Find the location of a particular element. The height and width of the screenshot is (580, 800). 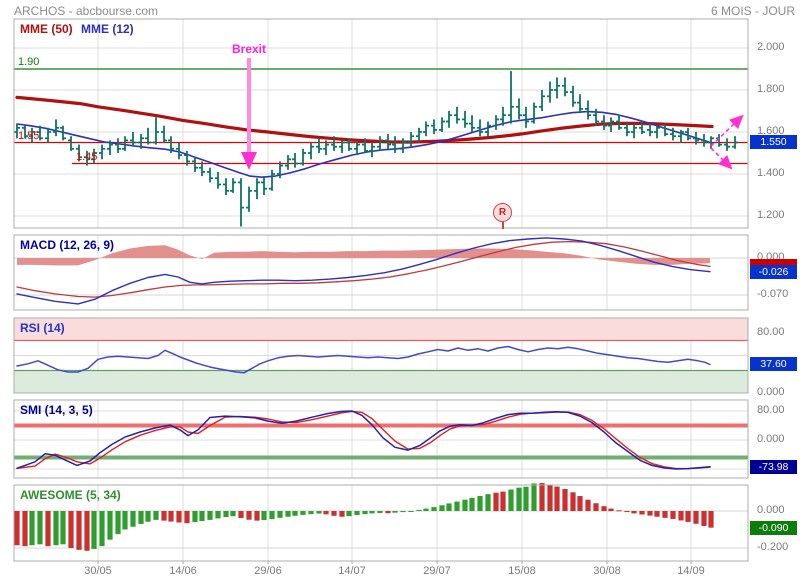

x-axis-date-label: 30/08 is located at coordinates (607, 571).